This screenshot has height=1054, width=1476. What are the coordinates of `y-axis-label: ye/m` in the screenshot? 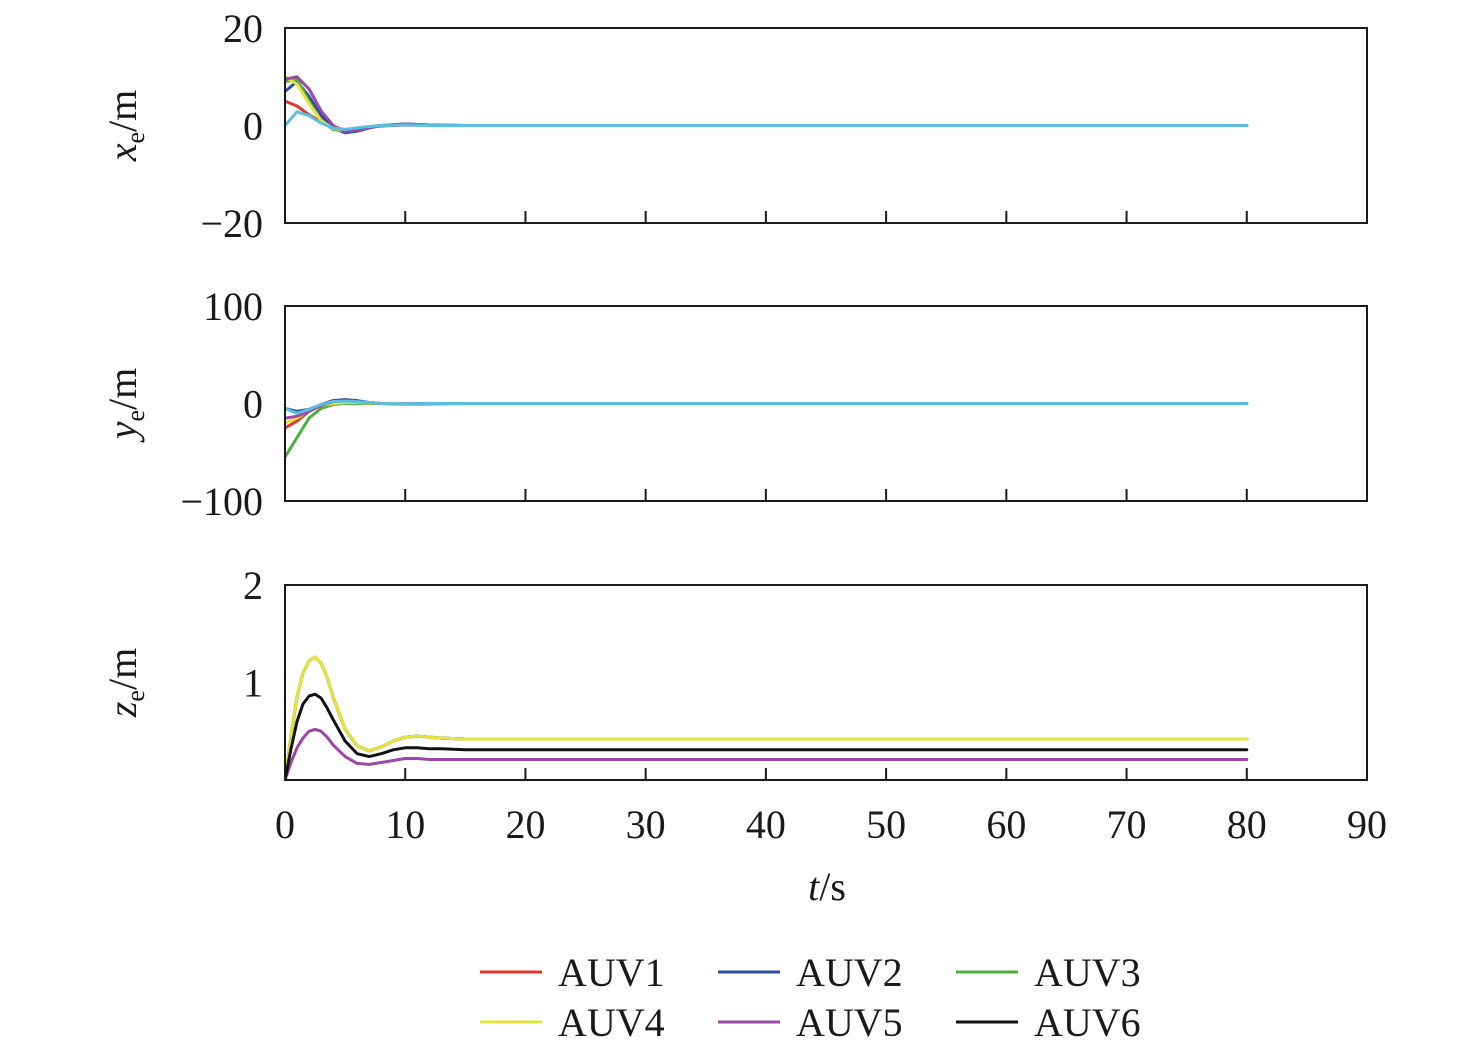 It's located at (125, 406).